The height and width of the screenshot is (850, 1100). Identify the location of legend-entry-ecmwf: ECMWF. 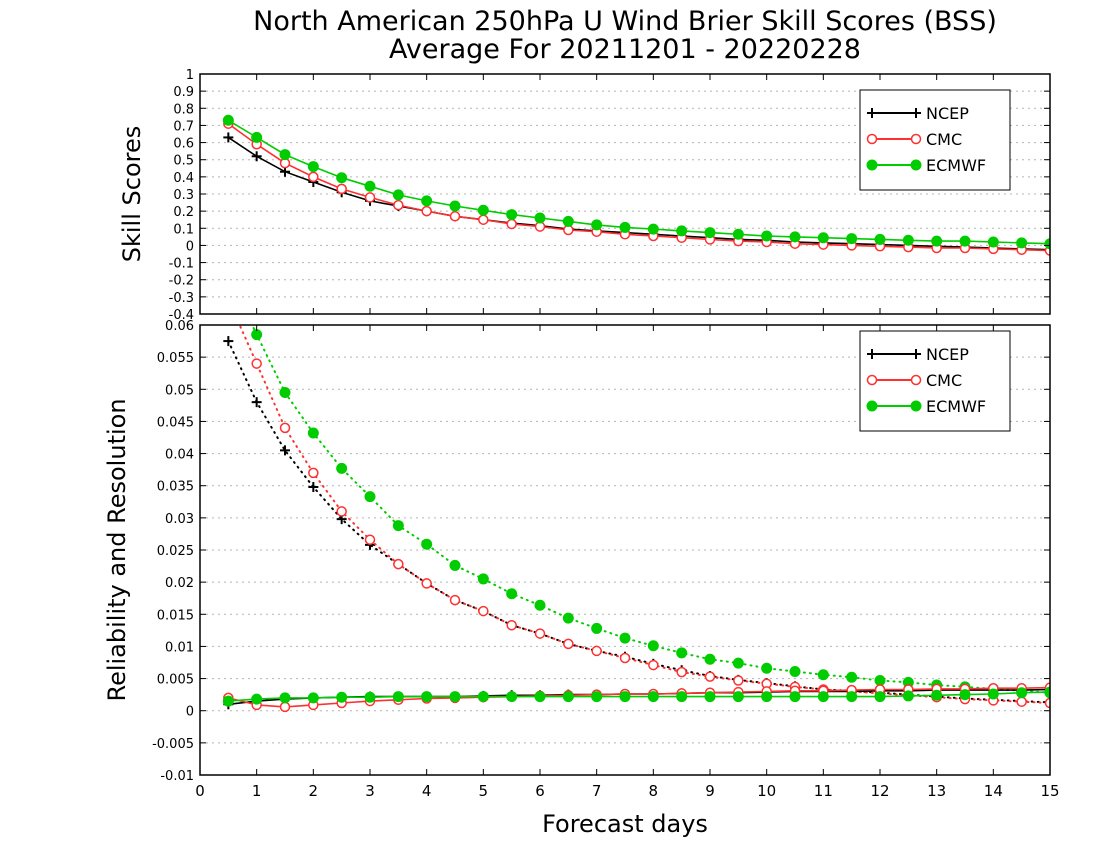
(926, 406).